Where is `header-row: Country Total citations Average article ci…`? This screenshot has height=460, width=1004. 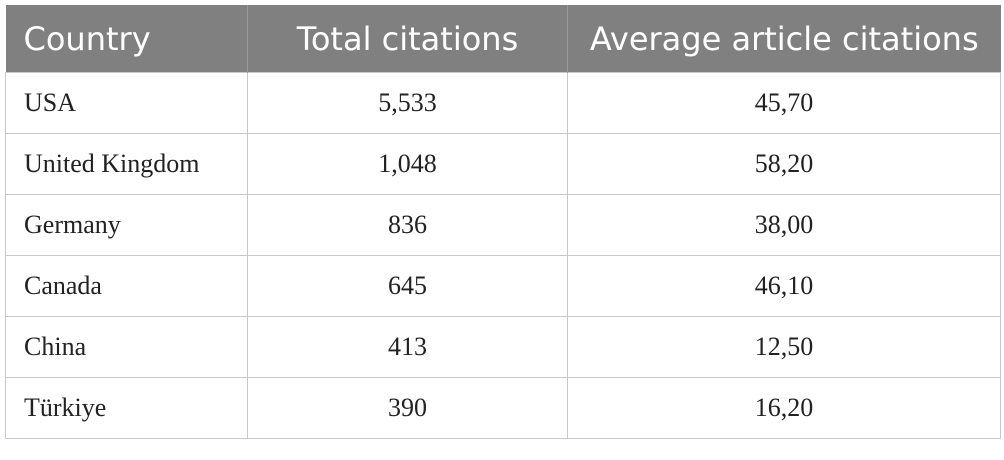 header-row: Country Total citations Average article ci… is located at coordinates (503, 39).